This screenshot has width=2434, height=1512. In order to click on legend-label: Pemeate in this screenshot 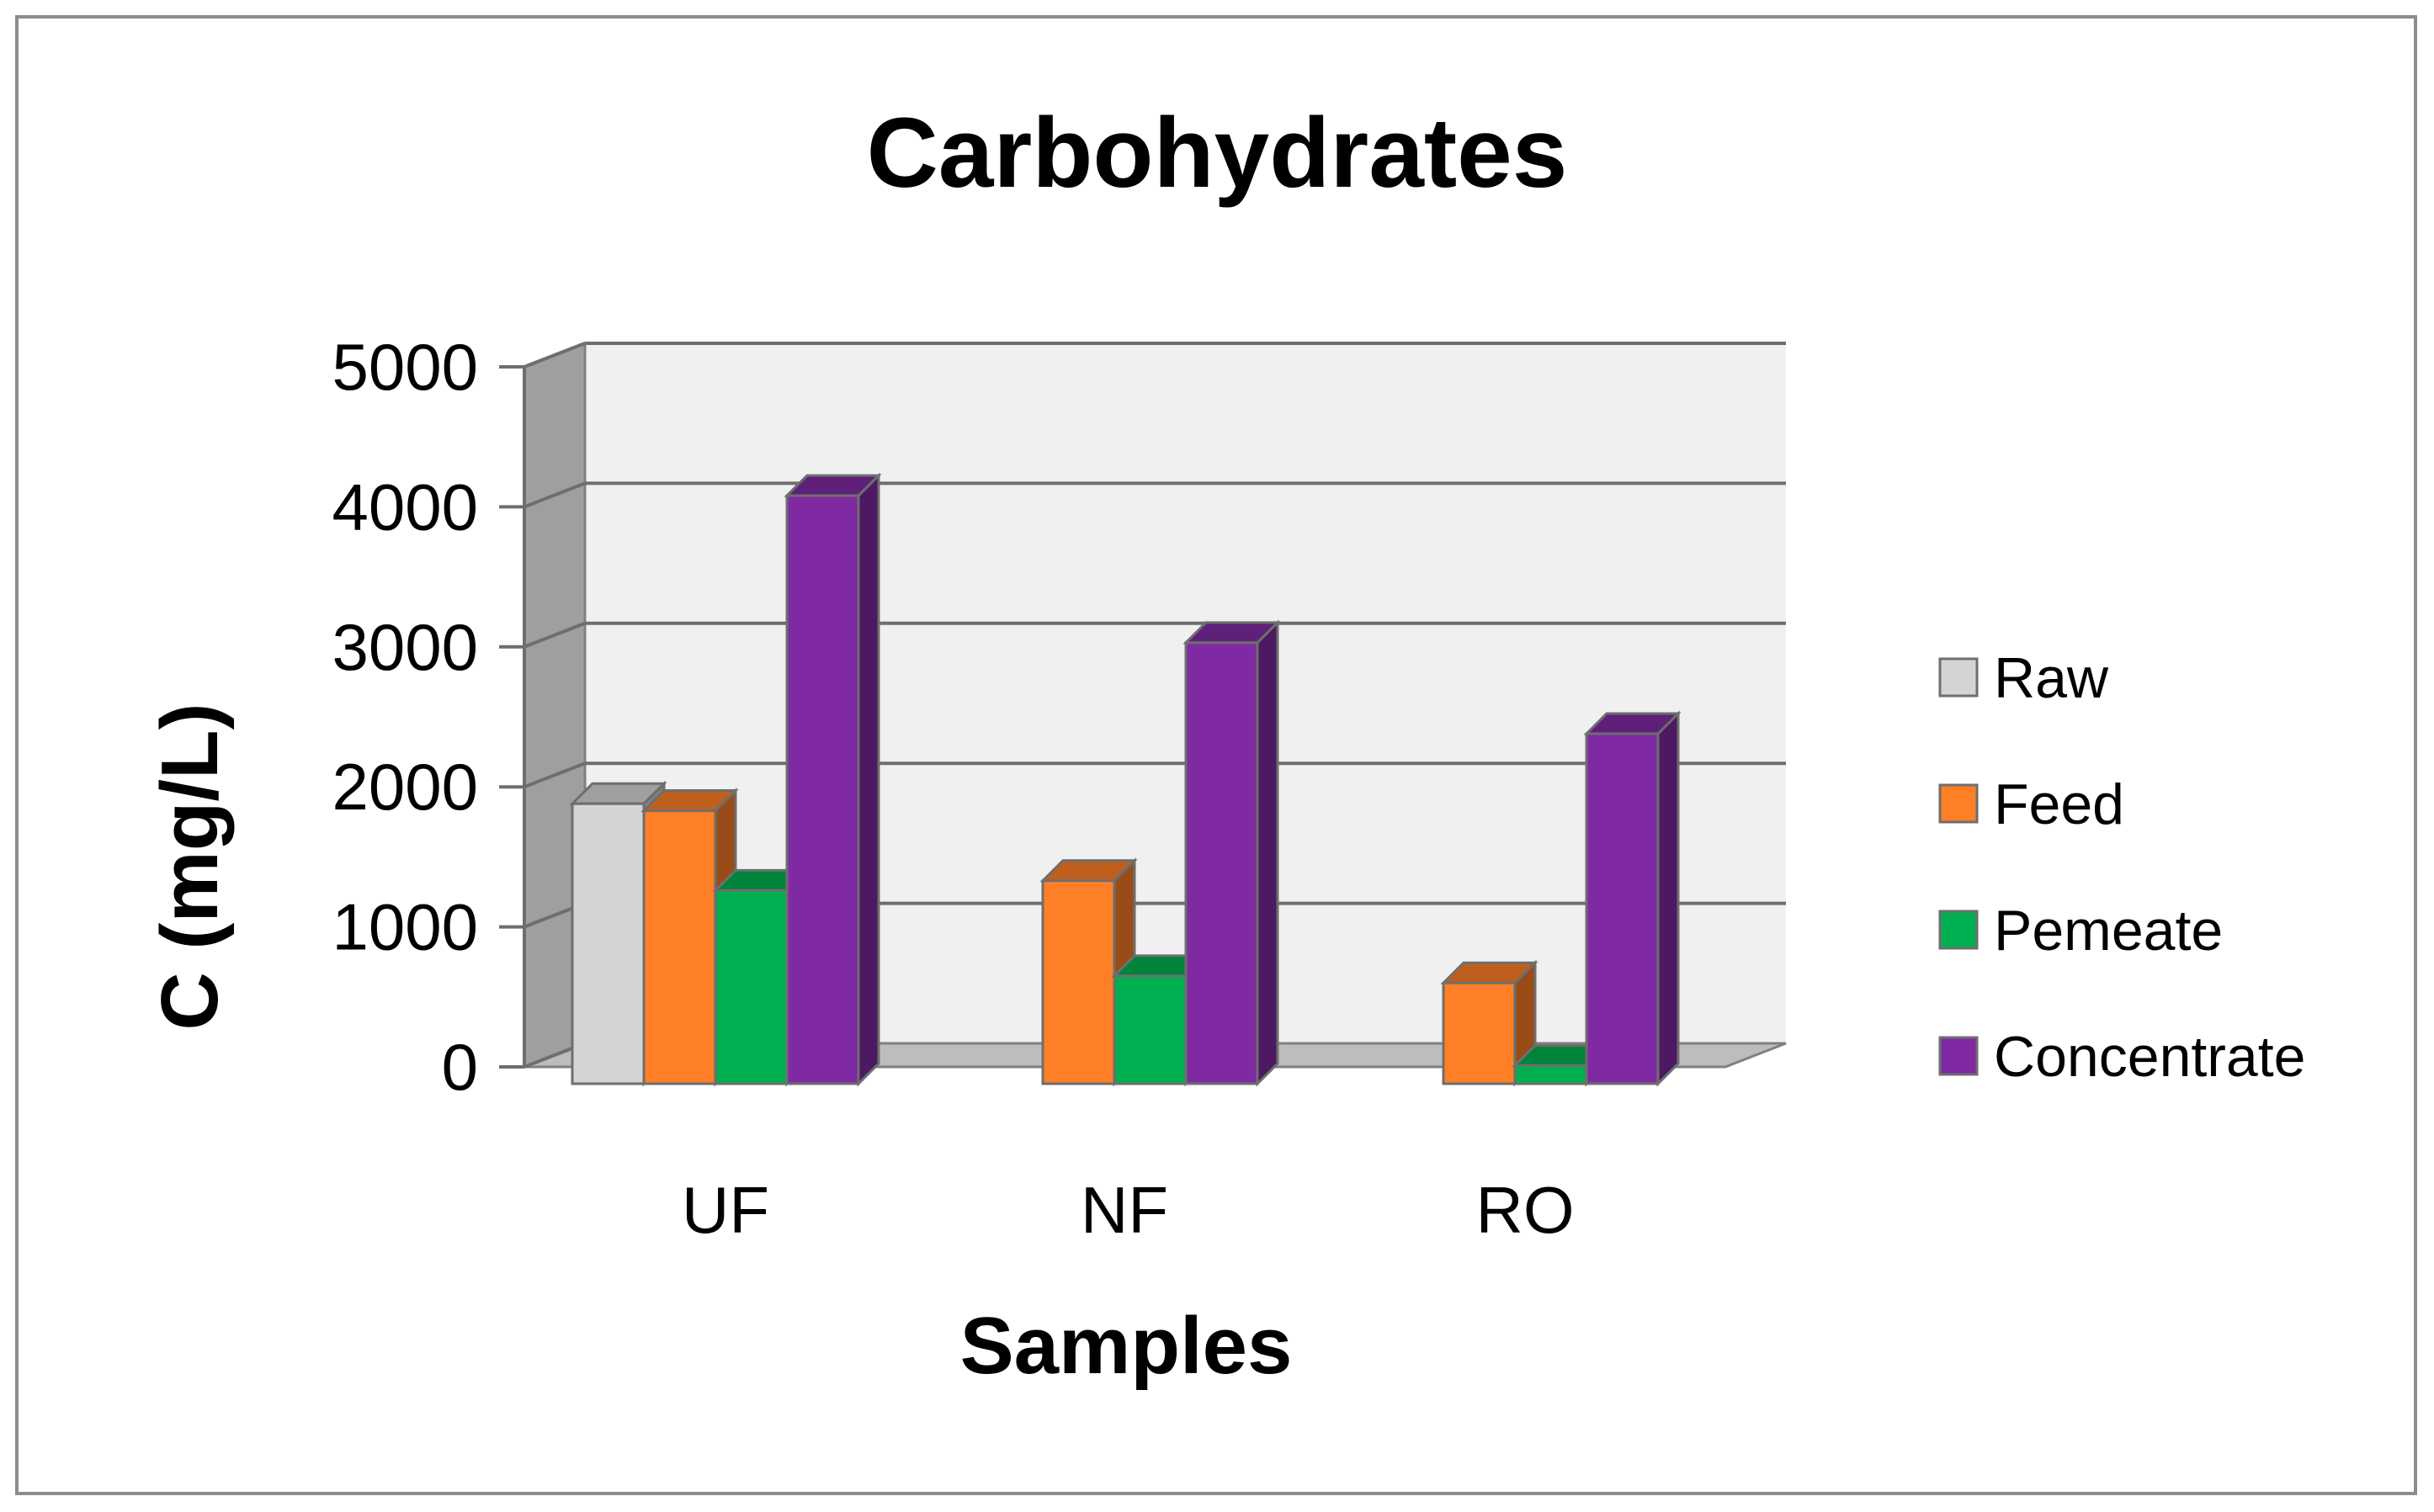, I will do `click(2108, 931)`.